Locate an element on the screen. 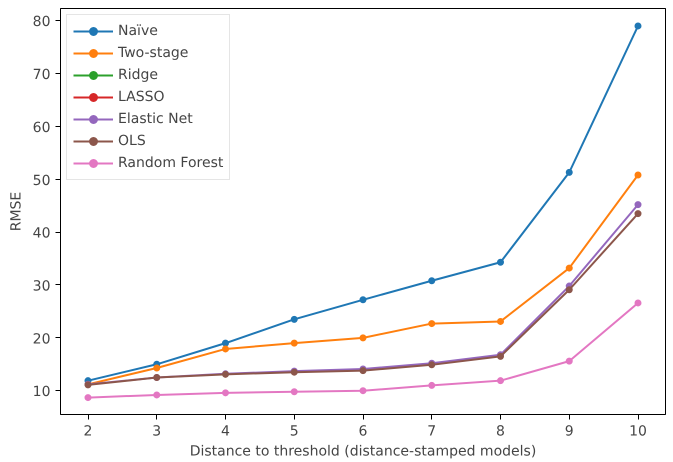 Image resolution: width=673 pixels, height=462 pixels. y-axis-title: RMSE is located at coordinates (16, 212).